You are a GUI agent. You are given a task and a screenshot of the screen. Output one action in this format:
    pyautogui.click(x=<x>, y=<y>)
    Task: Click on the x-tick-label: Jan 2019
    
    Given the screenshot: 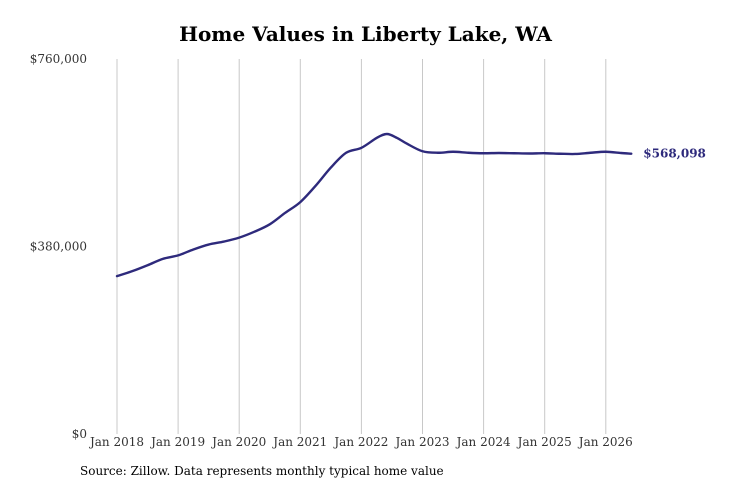 What is the action you would take?
    pyautogui.click(x=177, y=442)
    